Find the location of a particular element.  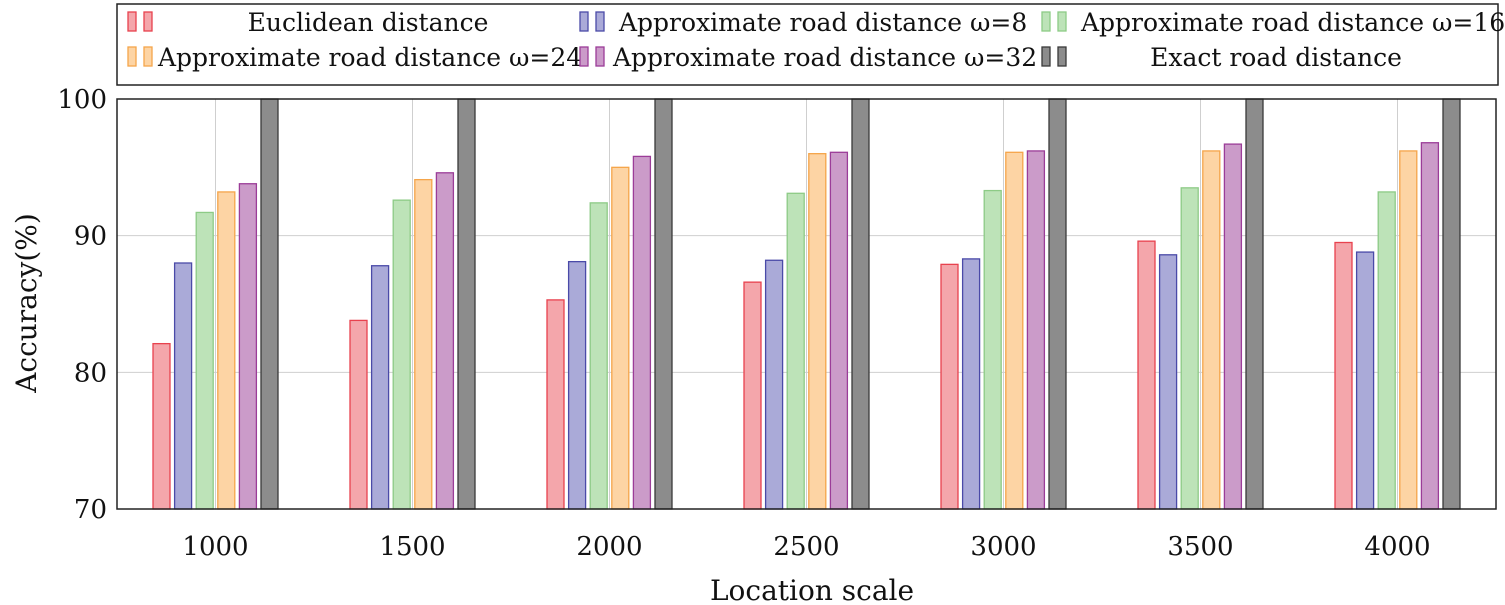

x-tick-label: 2500 is located at coordinates (806, 547).